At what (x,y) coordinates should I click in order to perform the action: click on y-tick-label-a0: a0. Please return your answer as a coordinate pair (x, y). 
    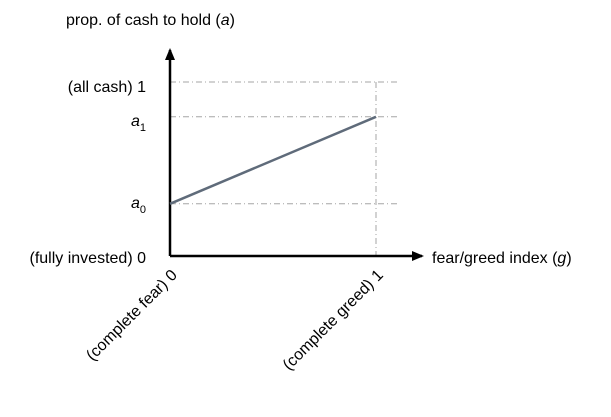
    Looking at the image, I should click on (138, 205).